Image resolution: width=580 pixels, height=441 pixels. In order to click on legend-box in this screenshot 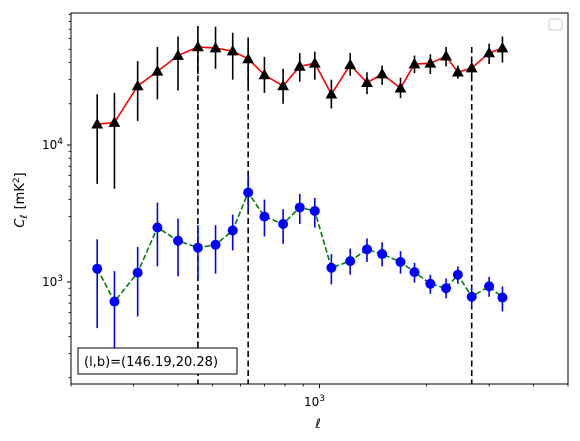, I will do `click(555, 24)`.